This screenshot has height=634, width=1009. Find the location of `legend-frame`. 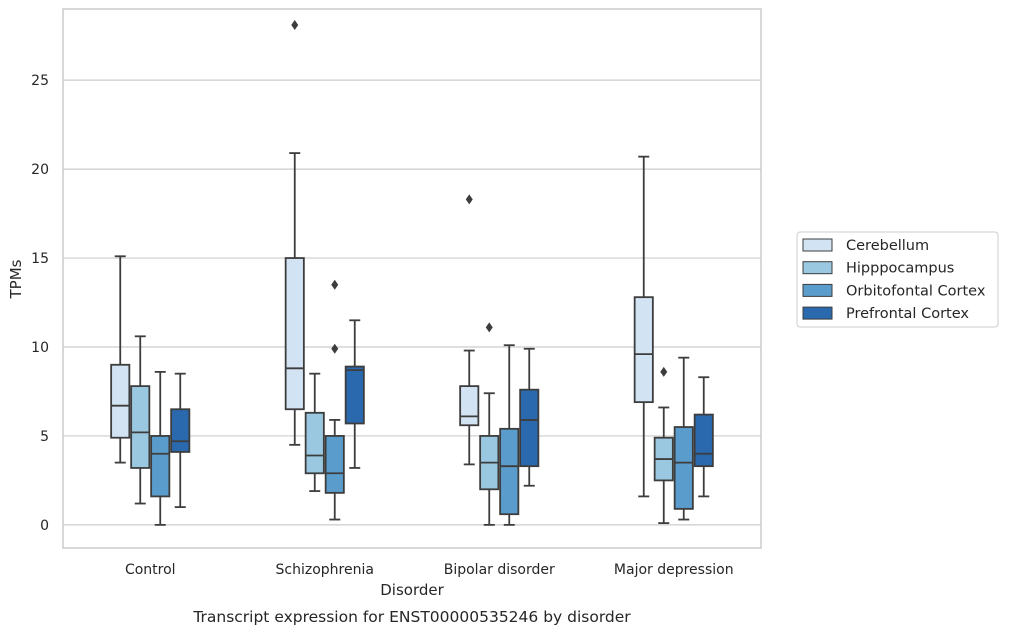

legend-frame is located at coordinates (897, 279).